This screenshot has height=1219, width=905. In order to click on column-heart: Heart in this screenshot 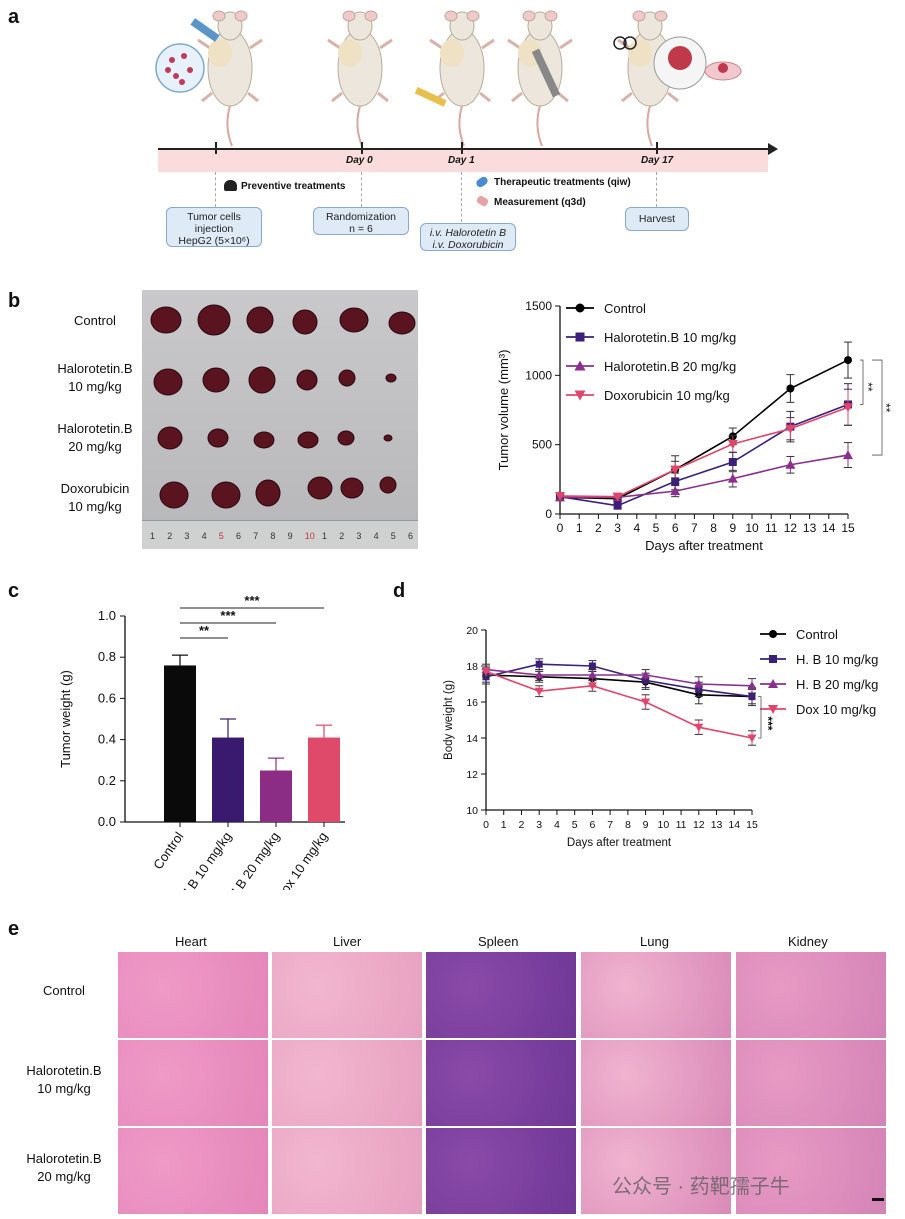, I will do `click(191, 941)`.